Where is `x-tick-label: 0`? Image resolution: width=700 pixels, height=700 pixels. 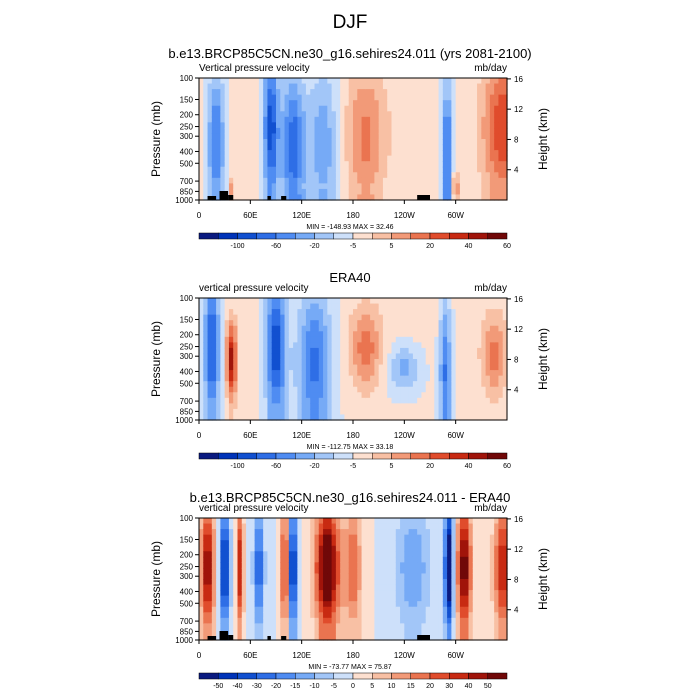 x-tick-label: 0 is located at coordinates (199, 215).